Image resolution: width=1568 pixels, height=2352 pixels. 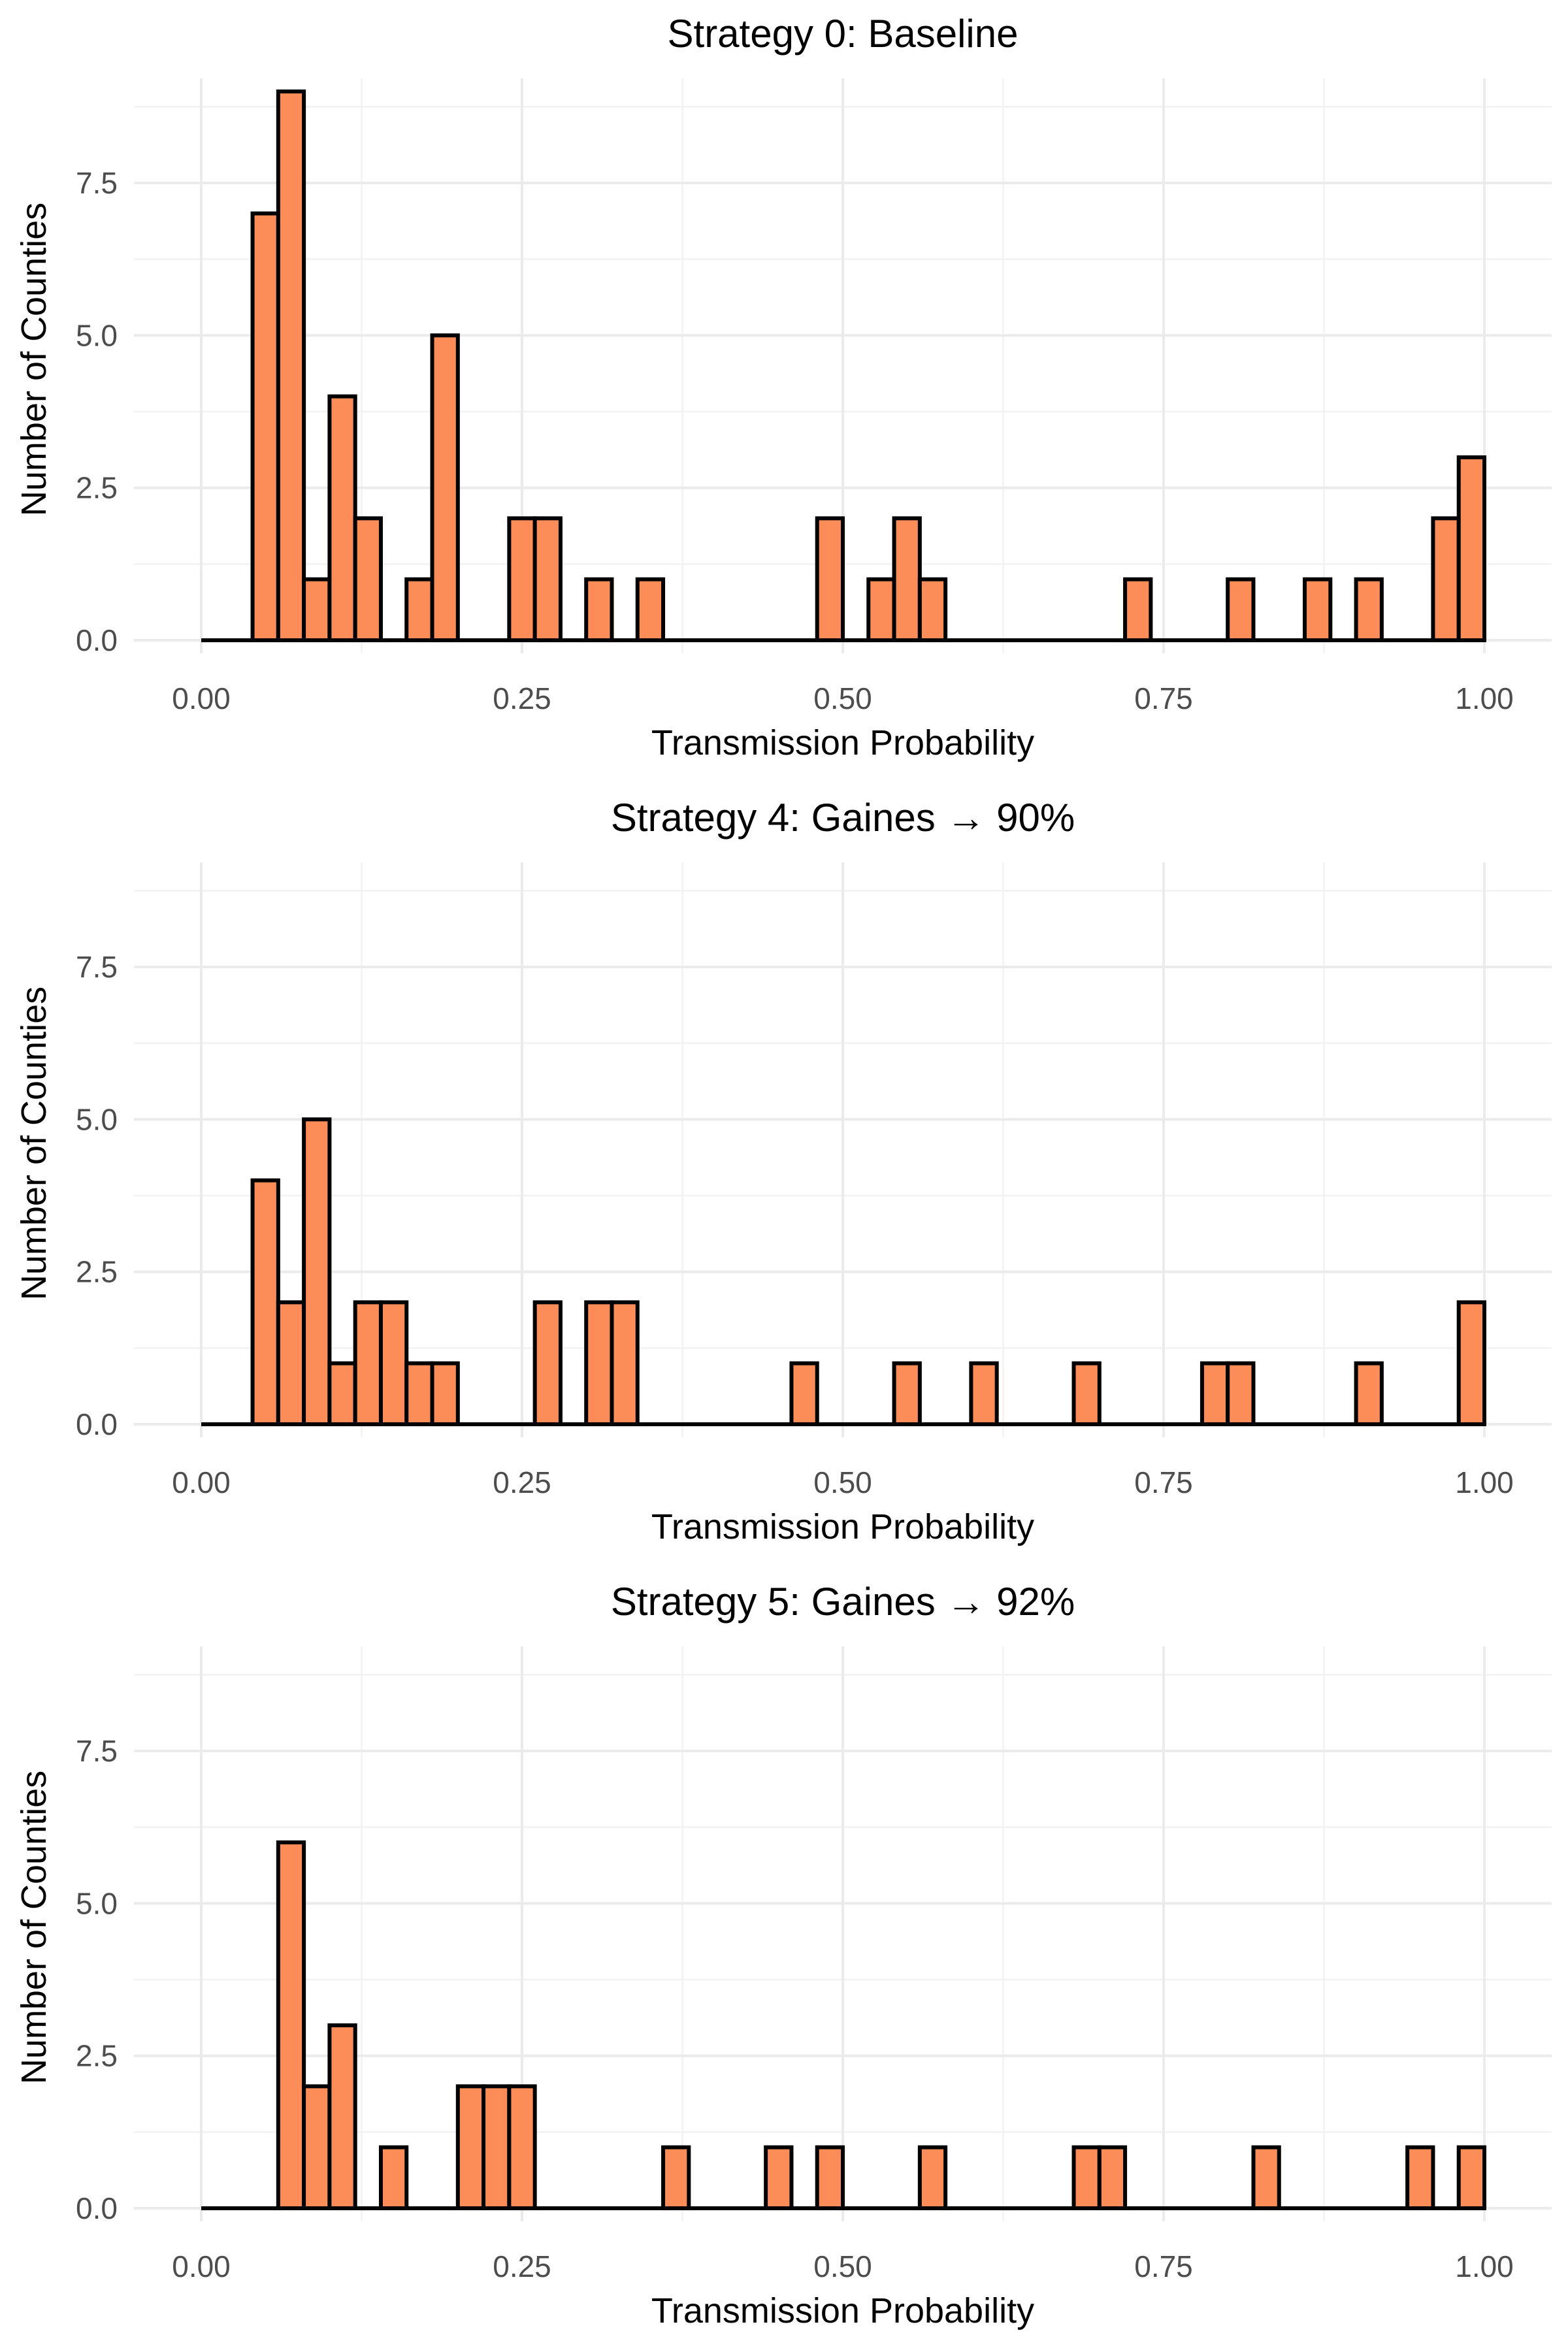 What do you see at coordinates (843, 34) in the screenshot?
I see `chart-title: Strategy 0: Baseline` at bounding box center [843, 34].